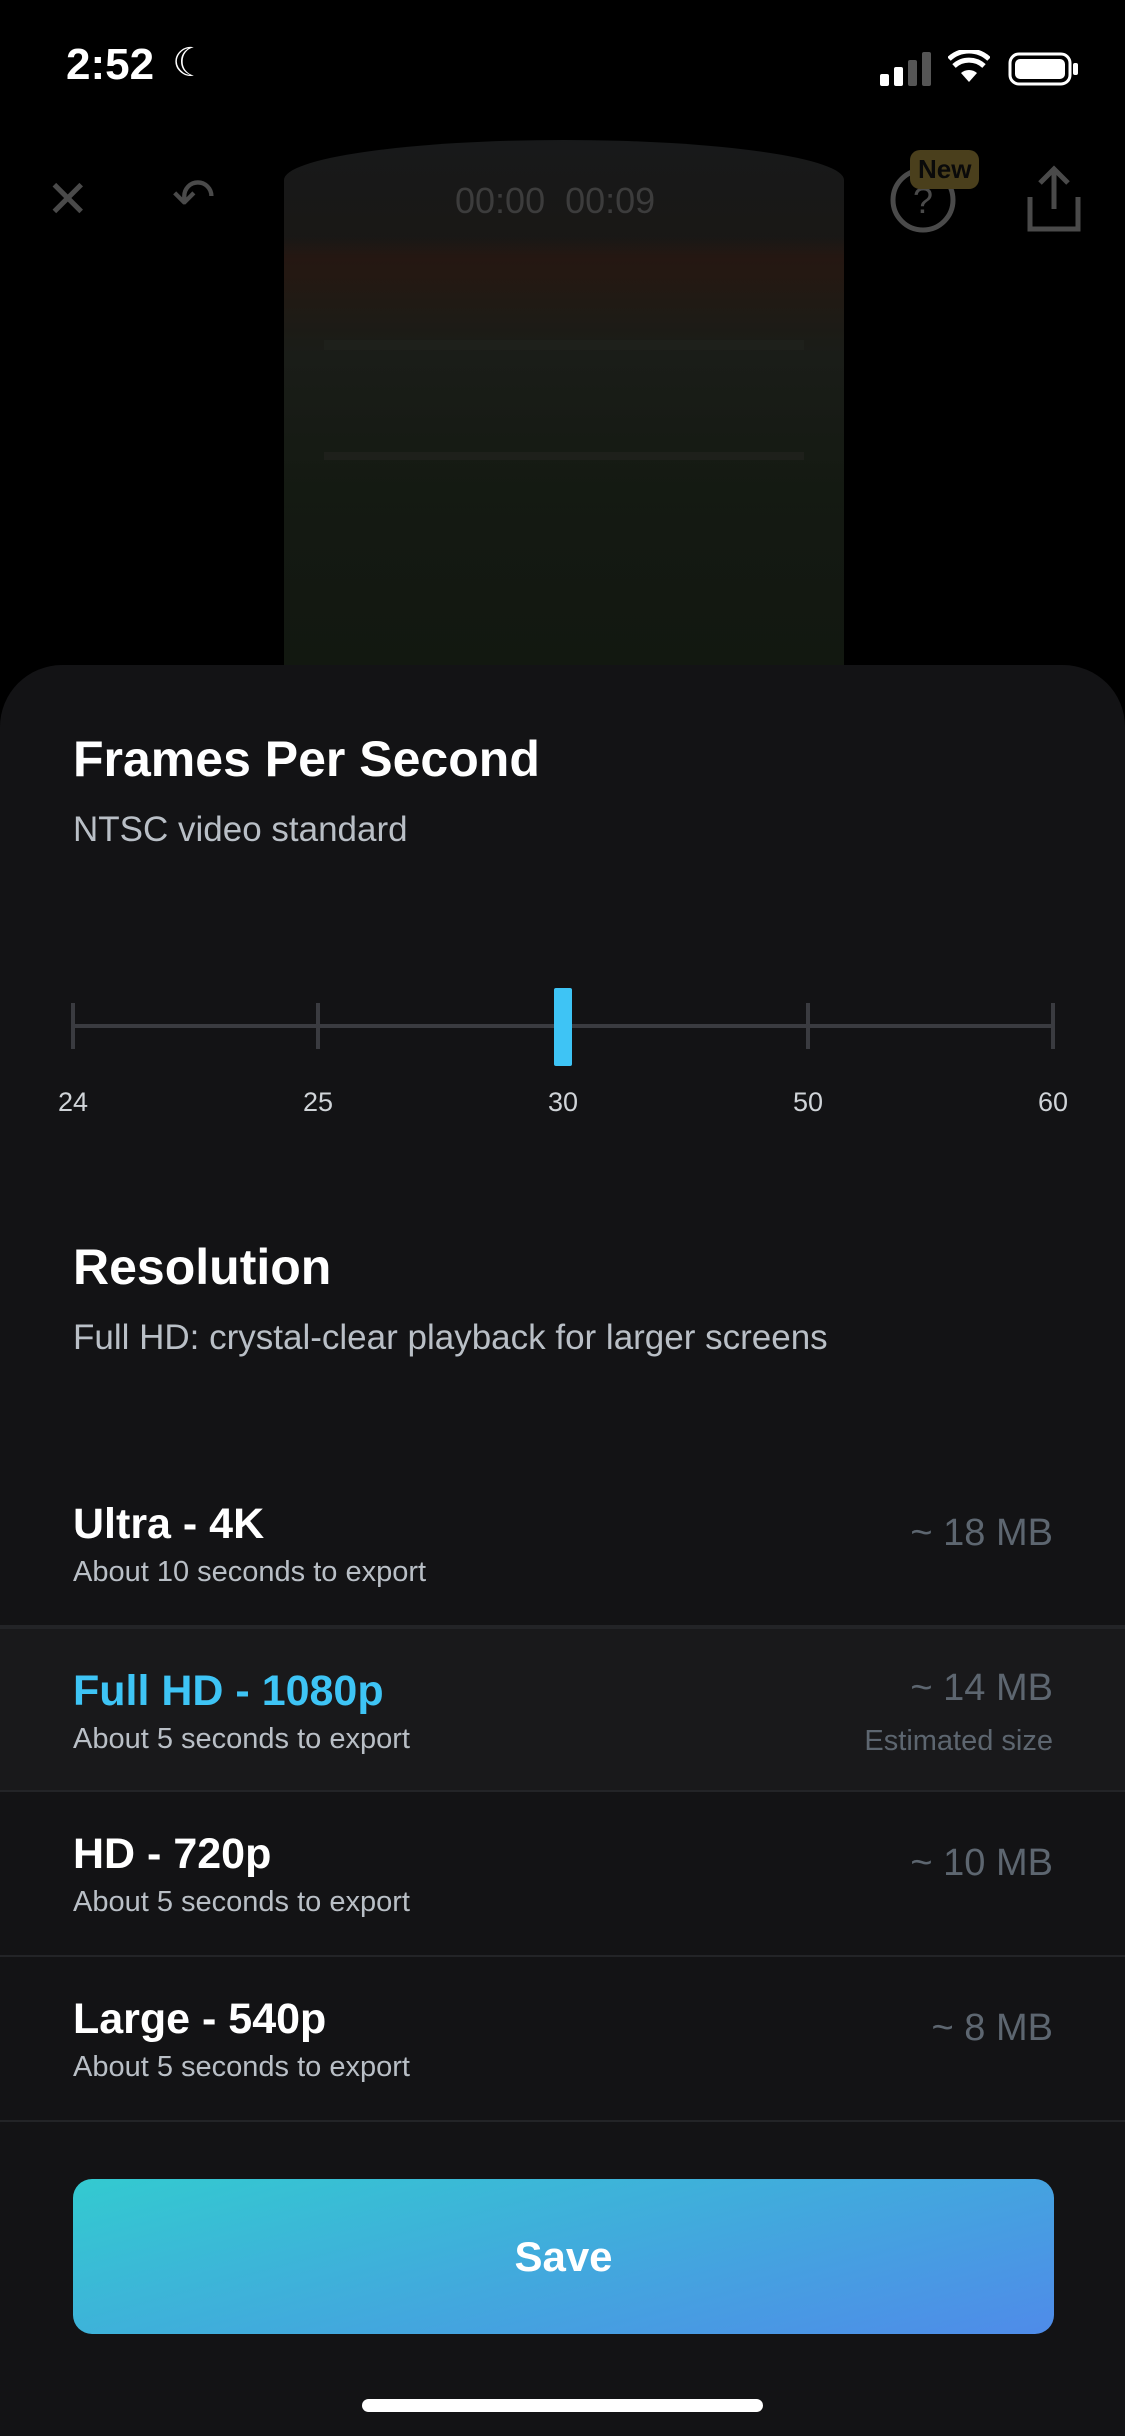 Image resolution: width=1125 pixels, height=2436 pixels. What do you see at coordinates (190, 63) in the screenshot?
I see `moon-icon: ☾` at bounding box center [190, 63].